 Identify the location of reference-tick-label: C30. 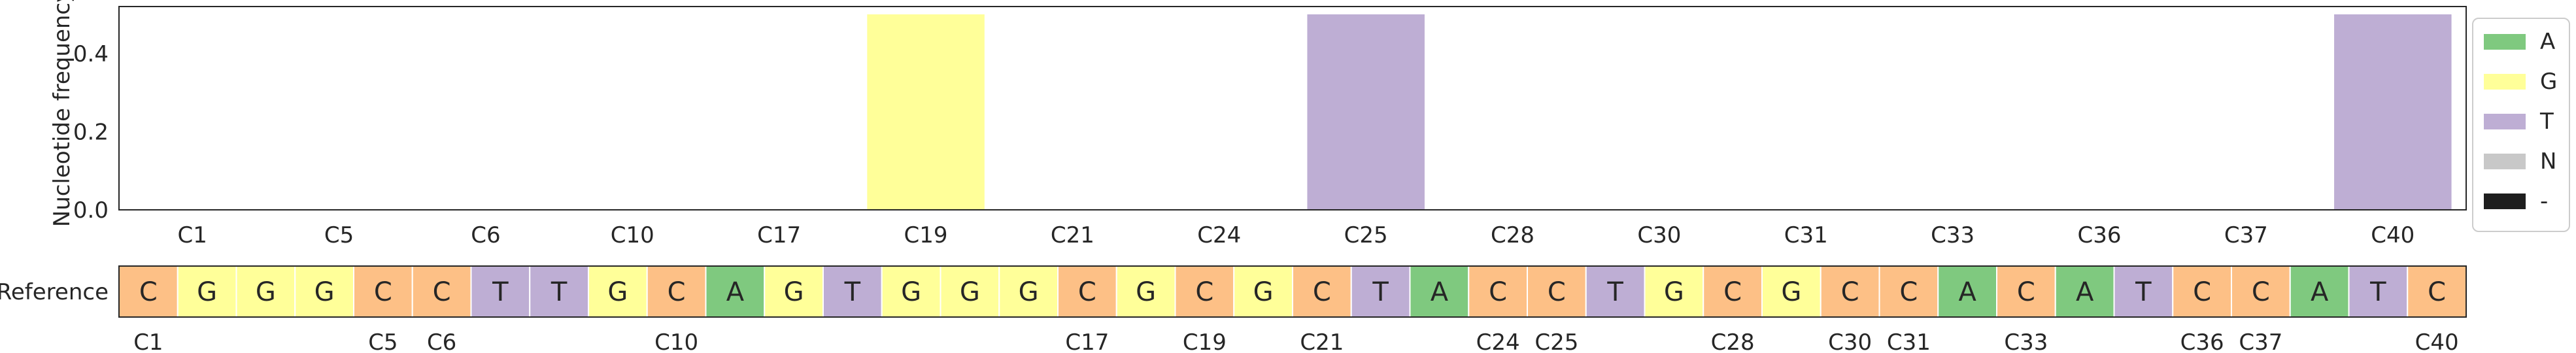
(1850, 341).